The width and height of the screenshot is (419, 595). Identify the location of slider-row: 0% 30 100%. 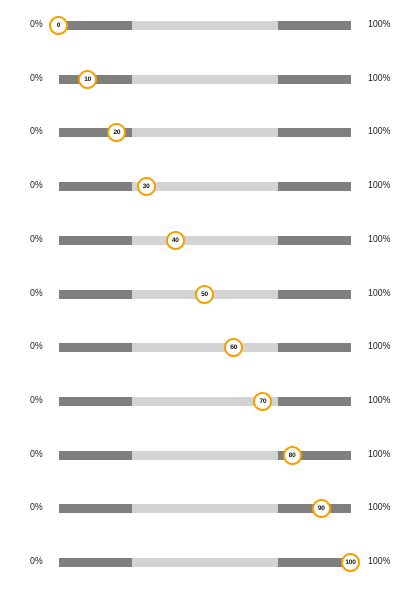
(209, 187).